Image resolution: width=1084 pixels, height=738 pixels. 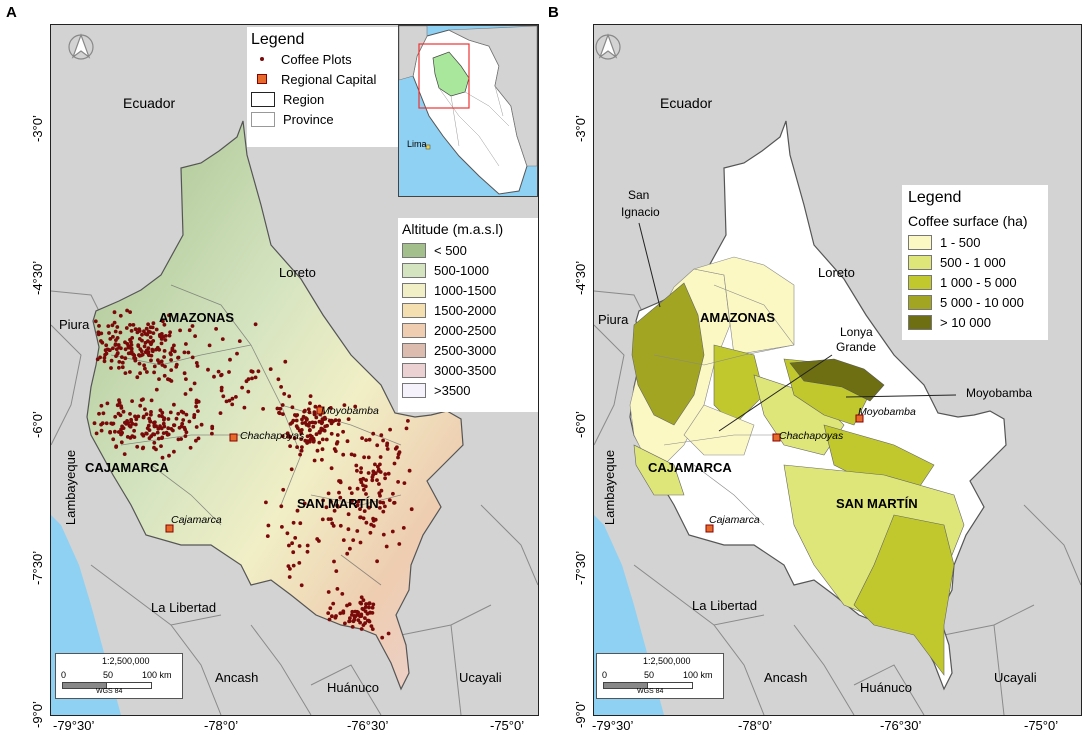 I want to click on legend-a-region-label: Region, so click(x=304, y=99).